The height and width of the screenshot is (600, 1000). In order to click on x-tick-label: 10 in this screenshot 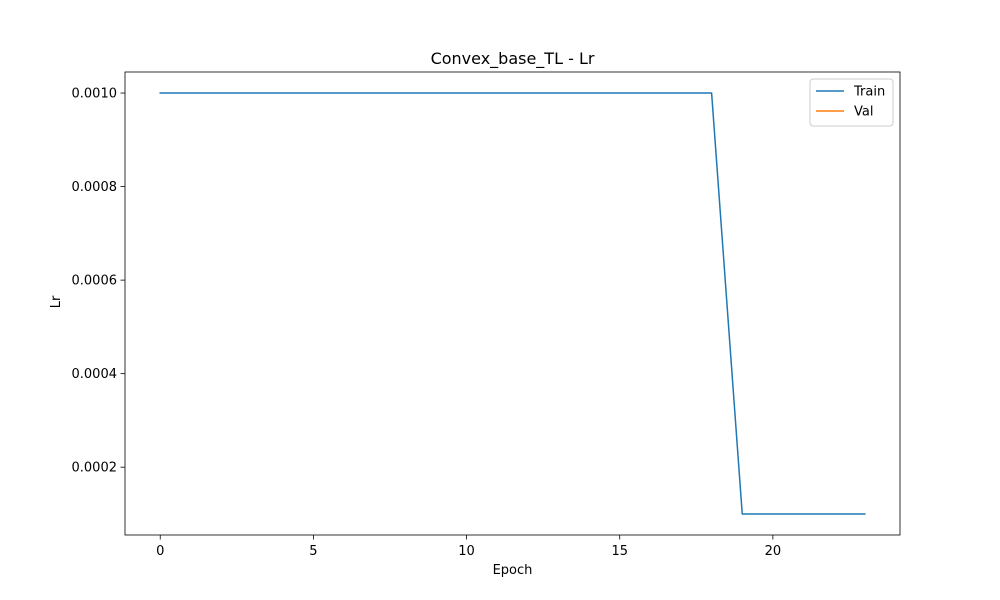, I will do `click(466, 551)`.